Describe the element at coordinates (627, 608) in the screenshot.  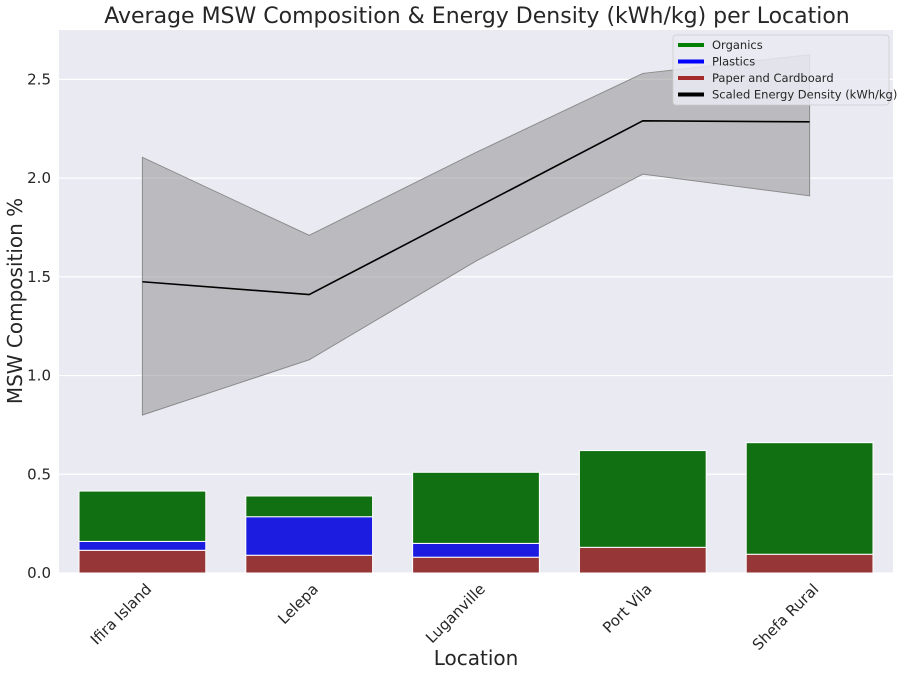
I see `x-tick-label: Port Vila` at that location.